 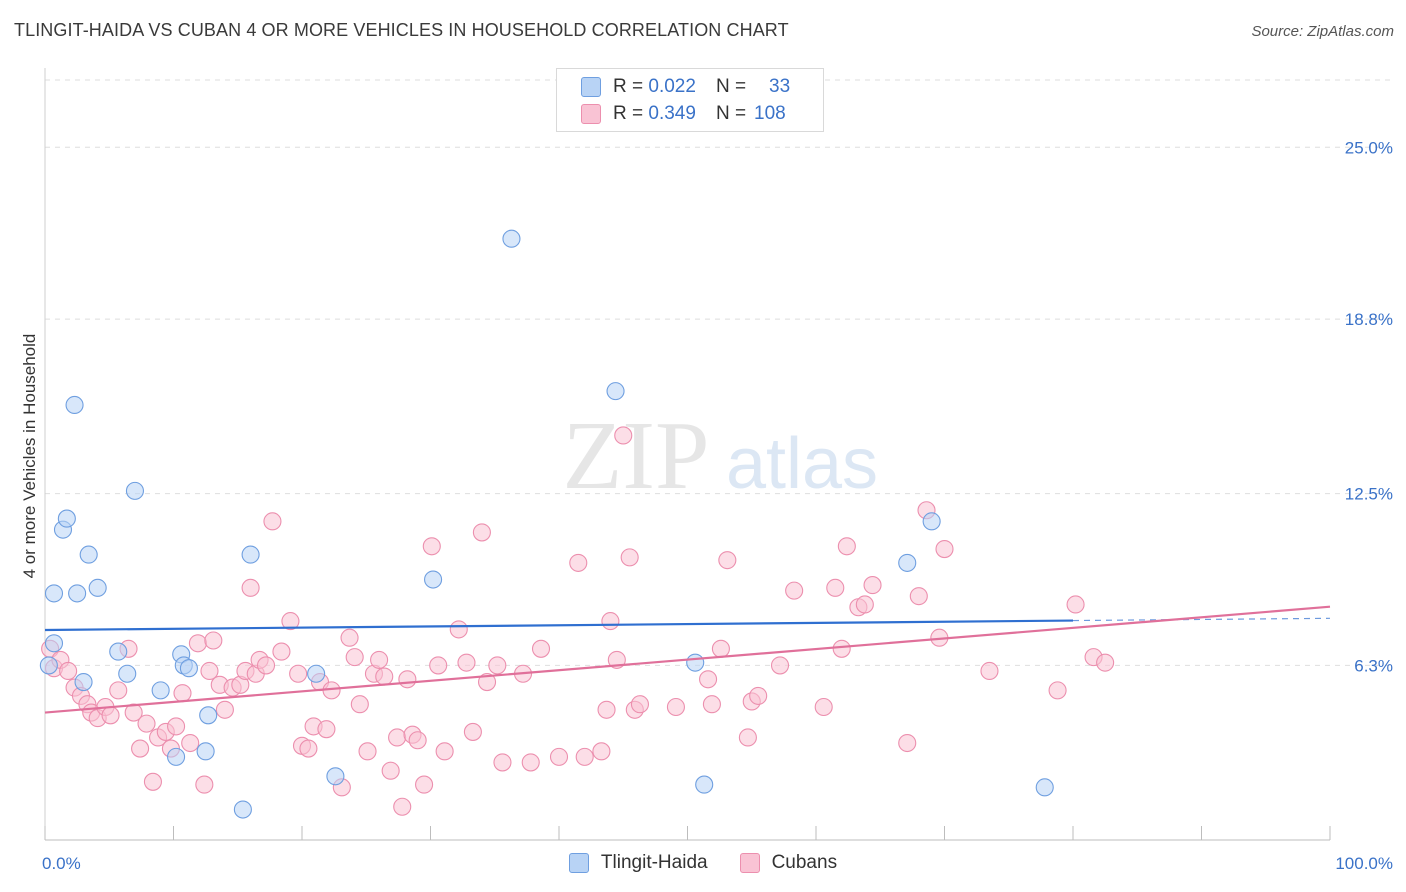 I want to click on legend-n-label: N =, so click(x=731, y=86).